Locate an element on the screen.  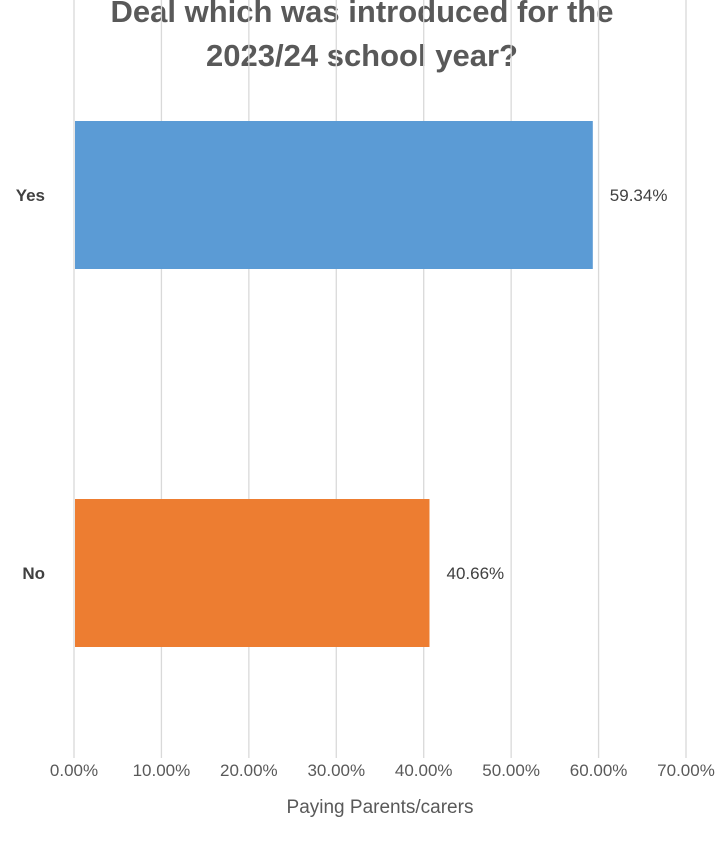
category-label-no: No is located at coordinates (33, 573).